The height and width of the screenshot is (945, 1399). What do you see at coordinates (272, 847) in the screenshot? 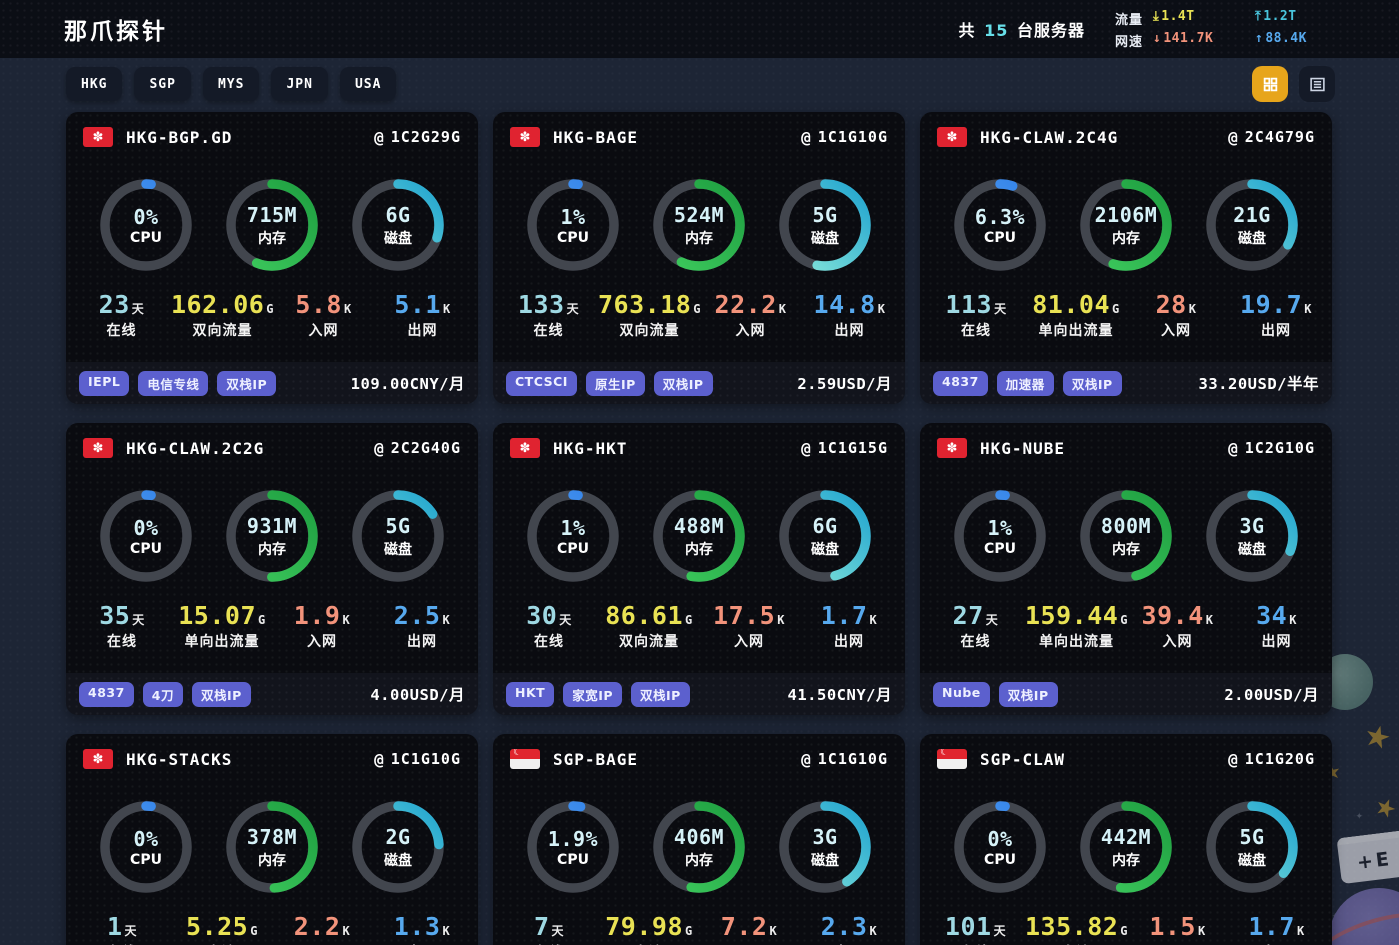
I see `gauge-text: 378M 内存` at bounding box center [272, 847].